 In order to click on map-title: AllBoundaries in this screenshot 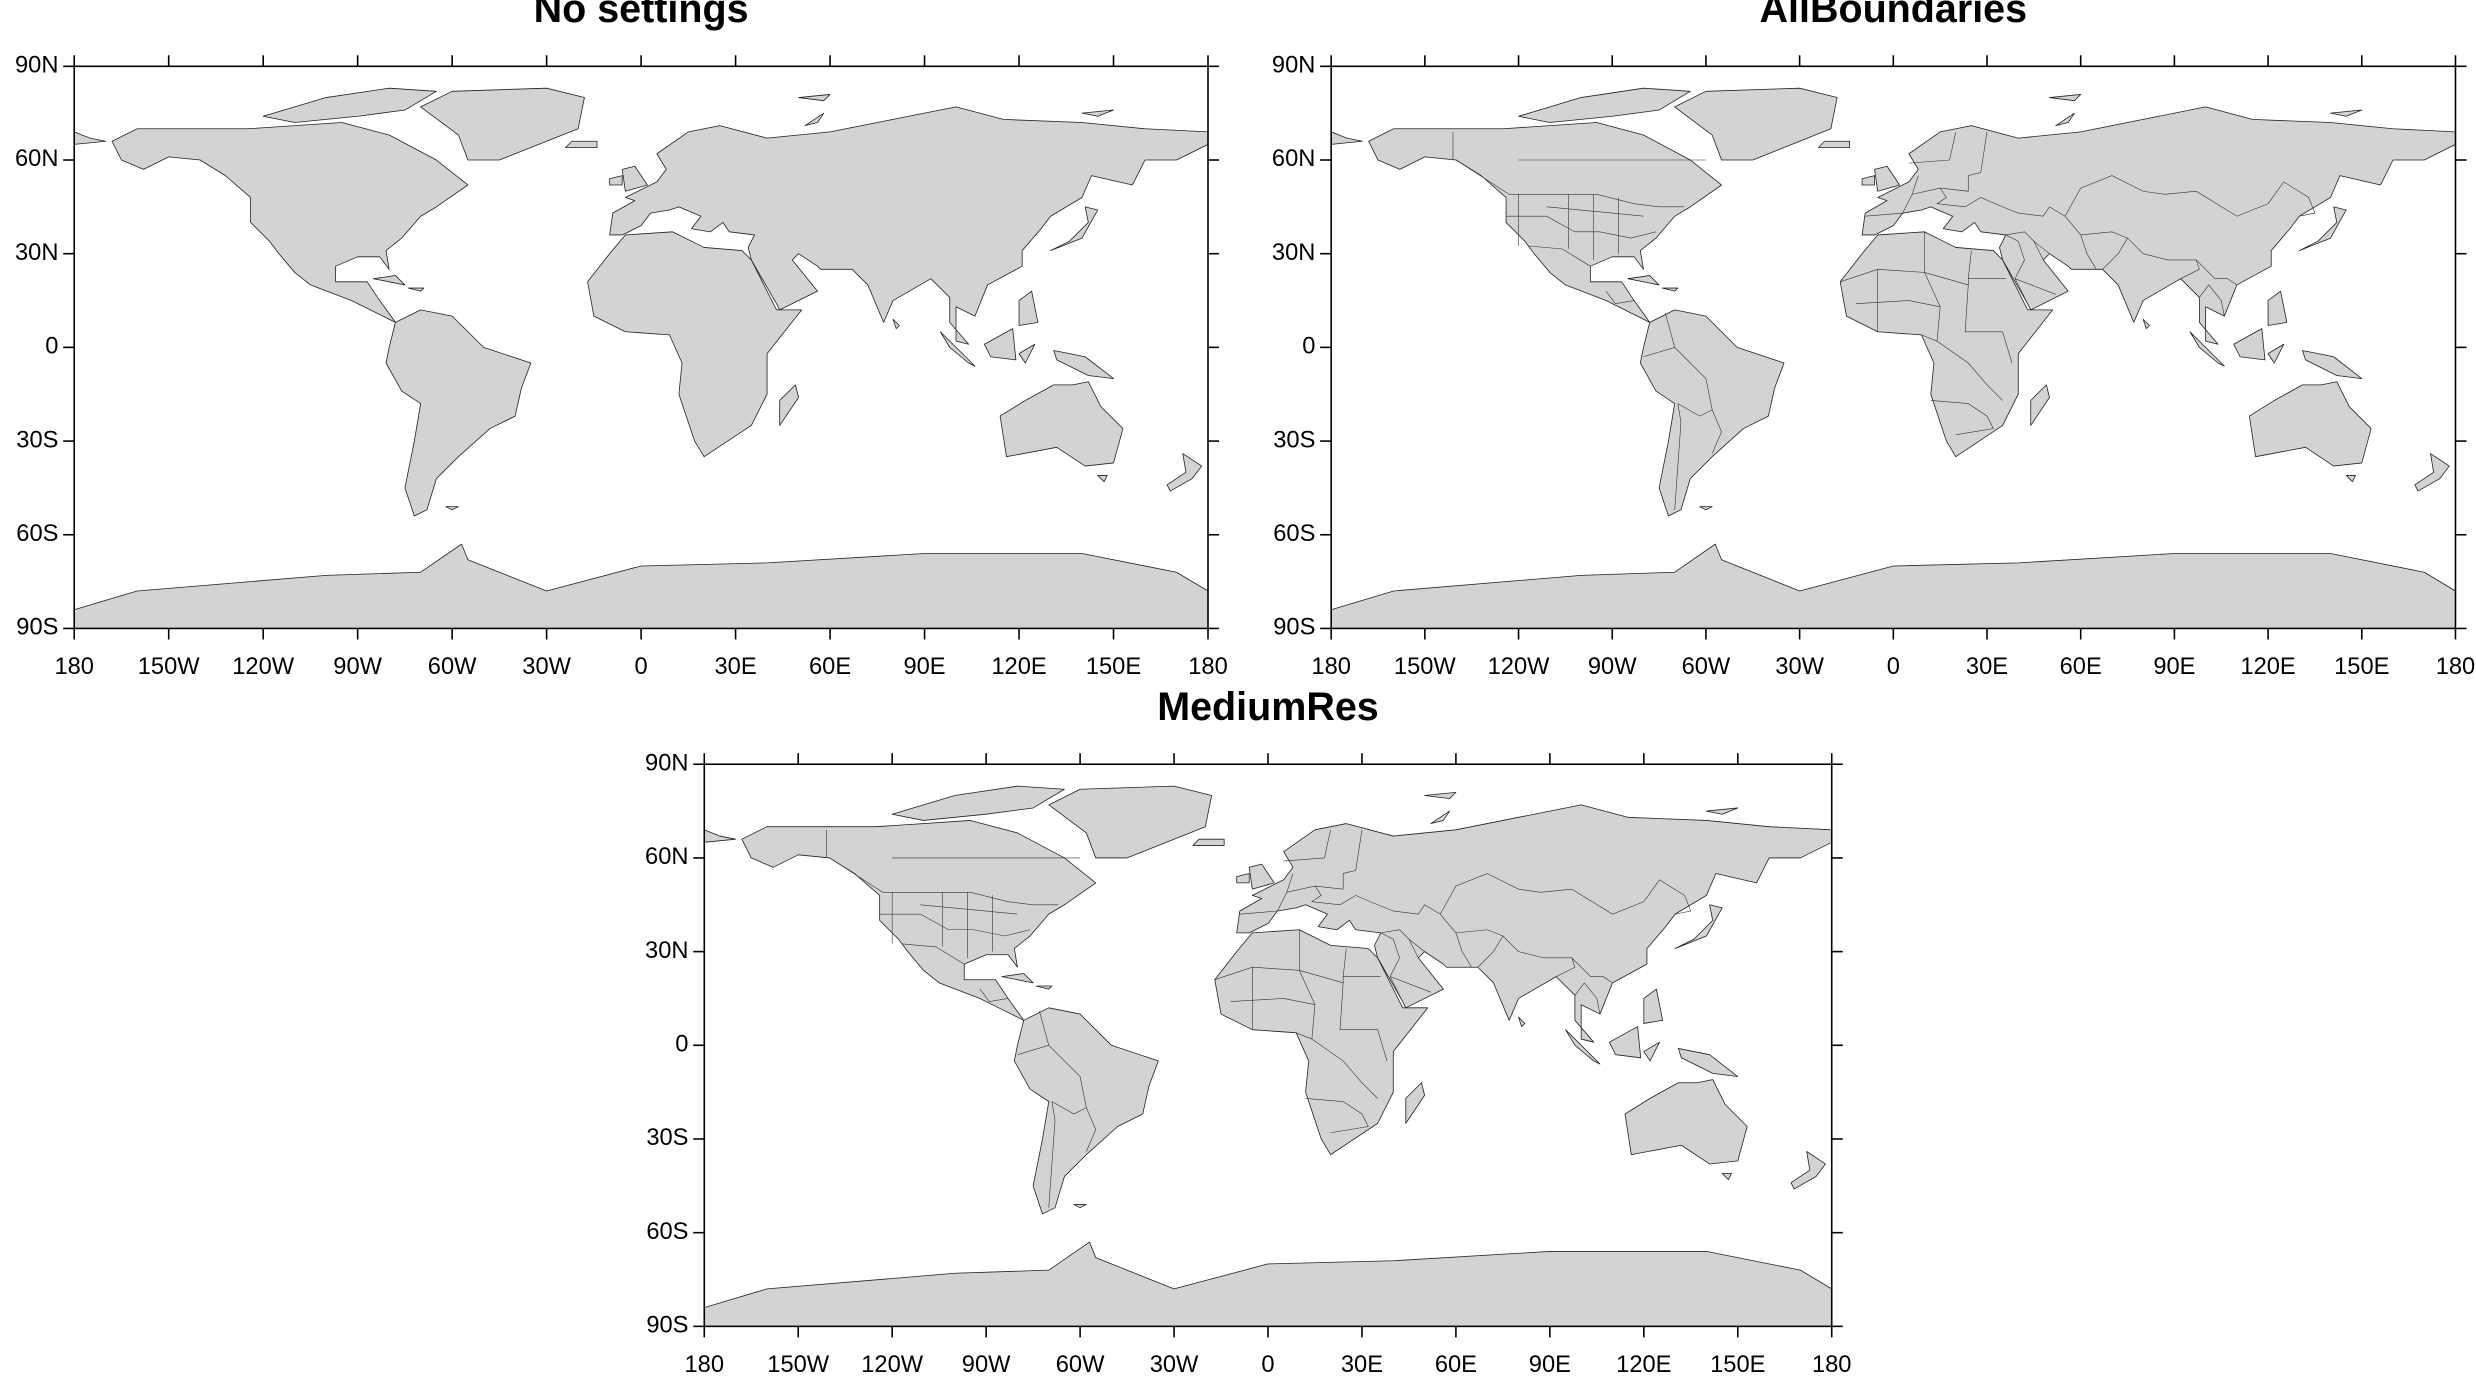, I will do `click(1894, 15)`.